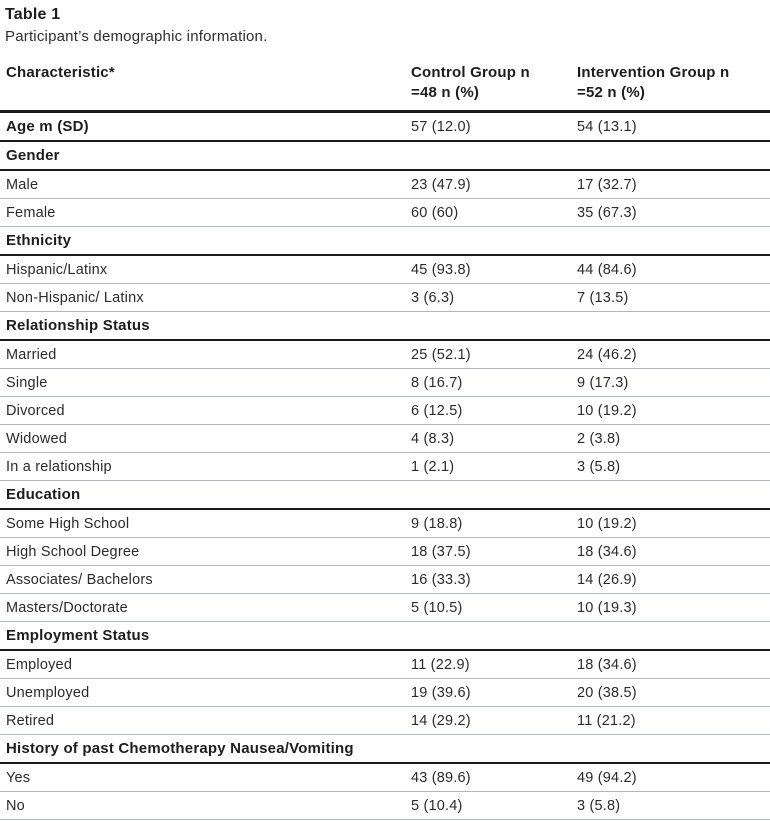 The image size is (770, 821). What do you see at coordinates (653, 82) in the screenshot?
I see `column-header-intervention-group: Intervention Group n =52 n (%)` at bounding box center [653, 82].